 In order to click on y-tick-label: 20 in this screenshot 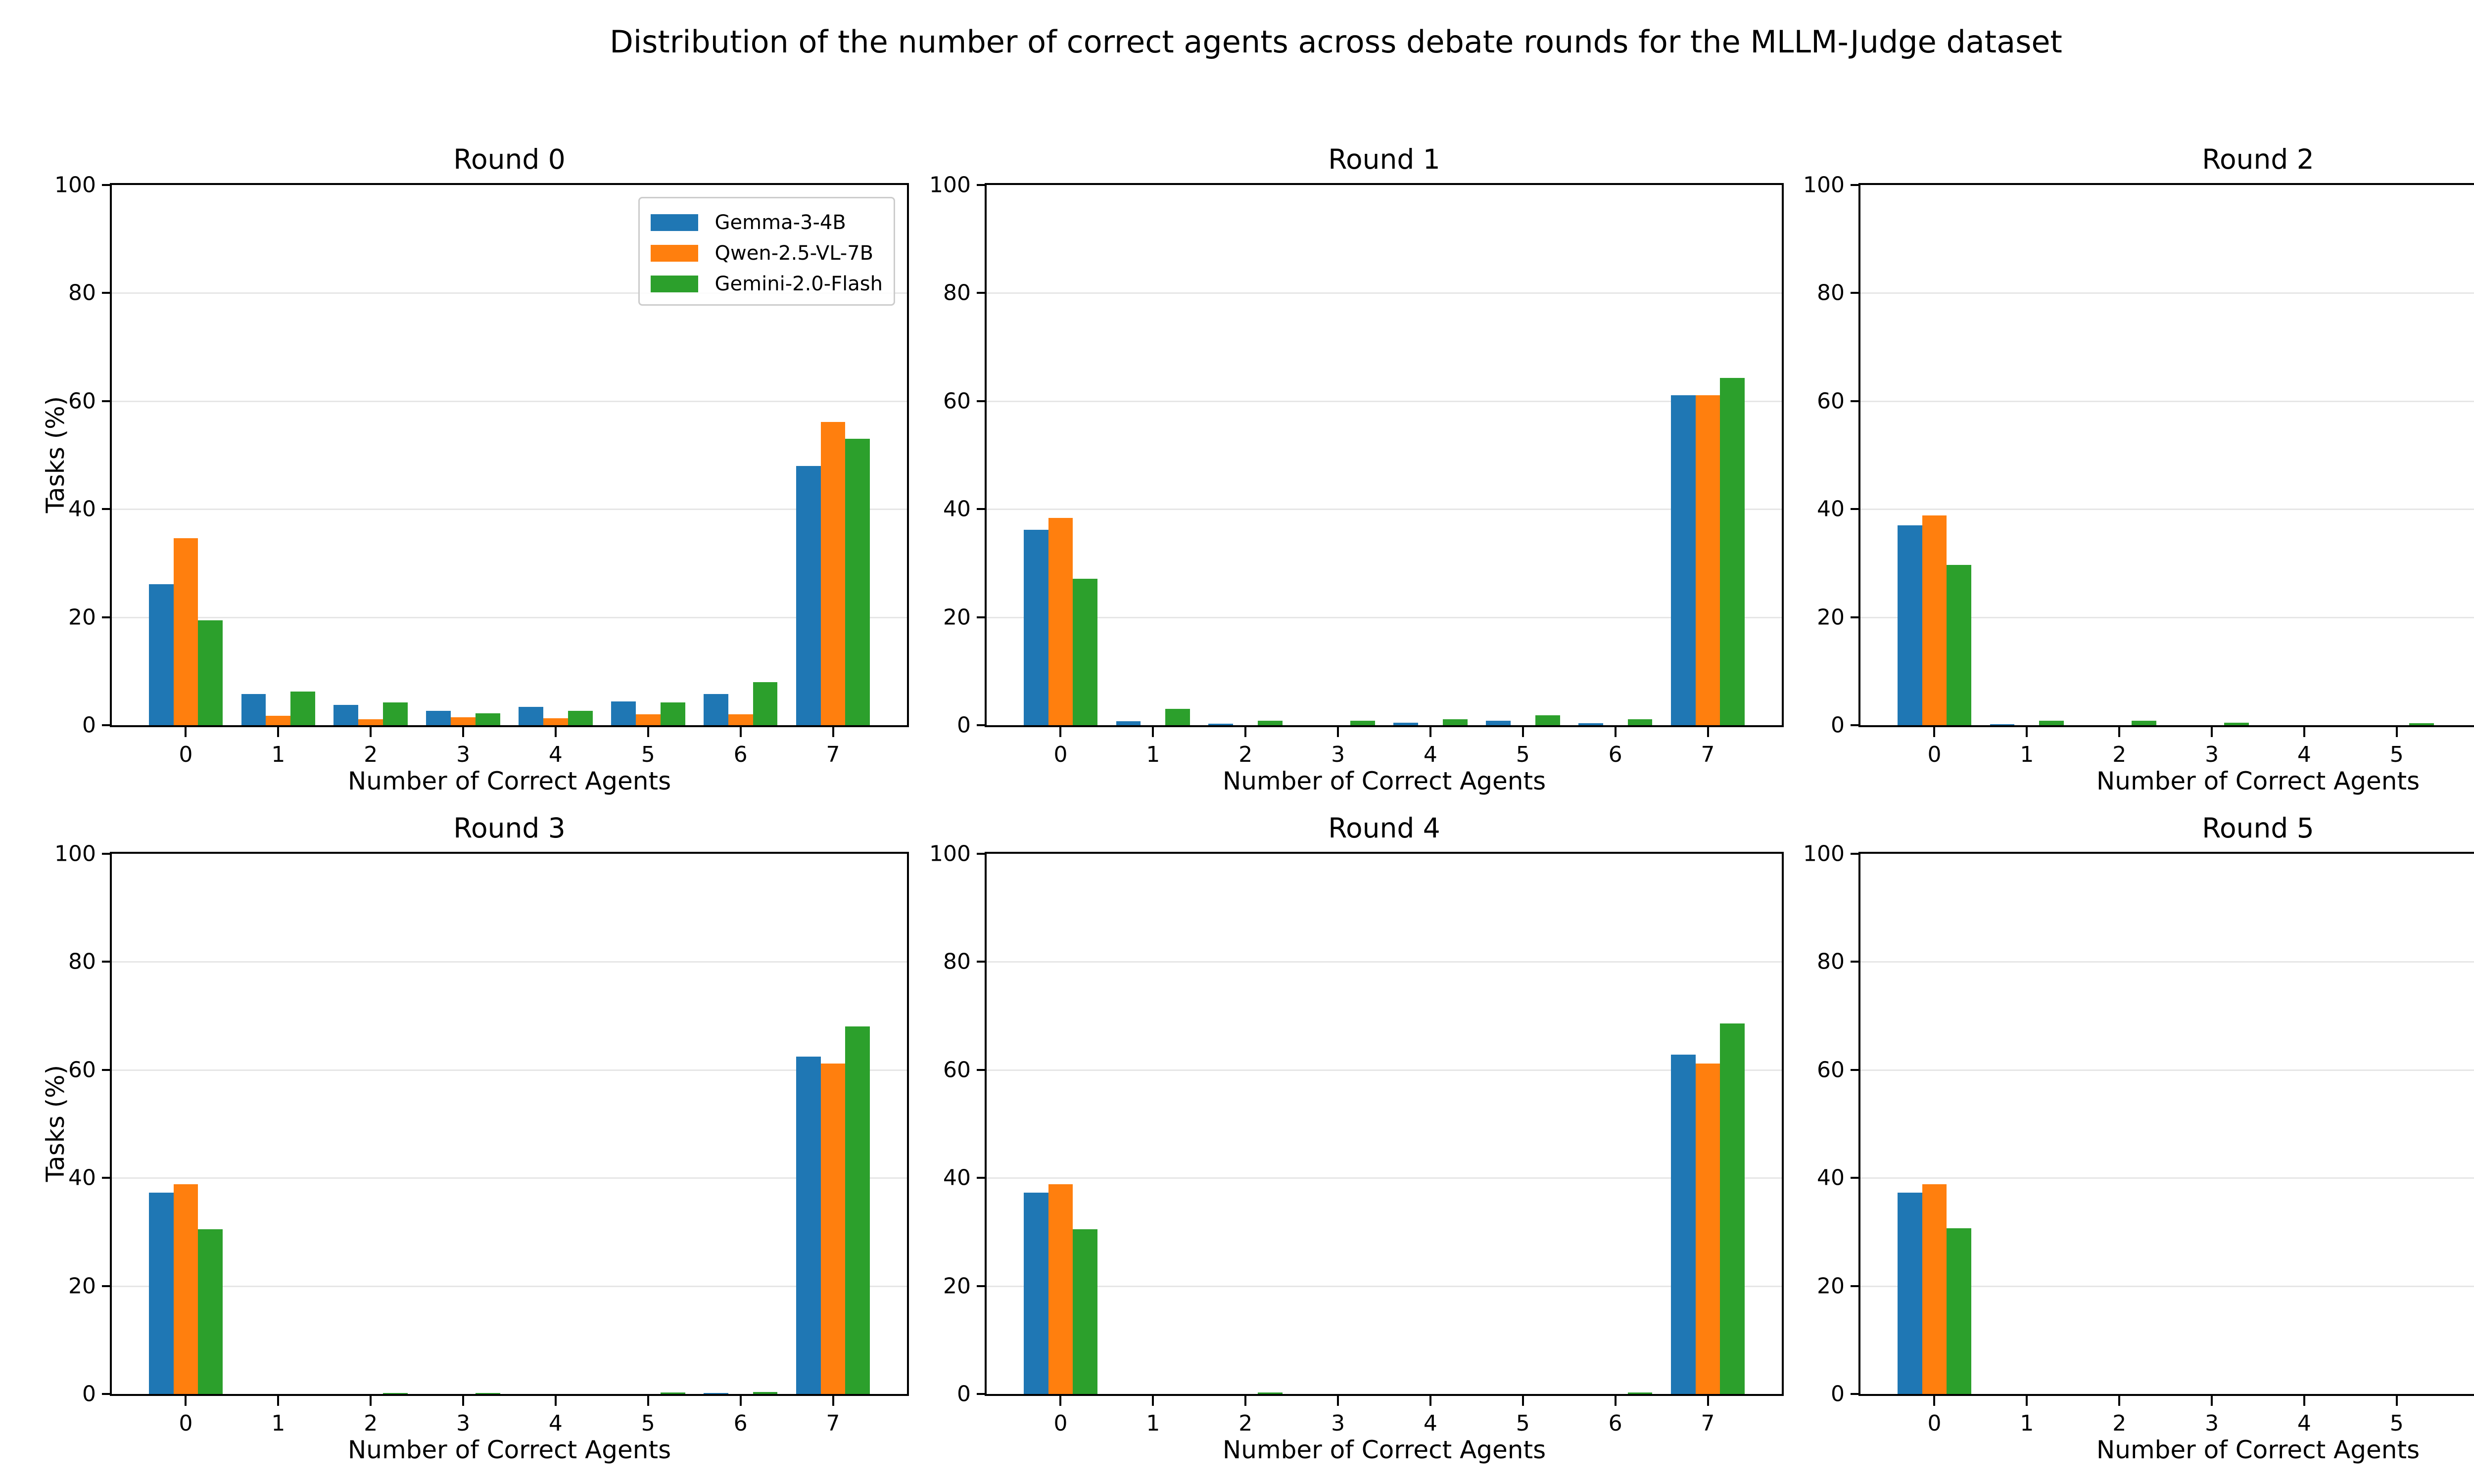, I will do `click(957, 1286)`.